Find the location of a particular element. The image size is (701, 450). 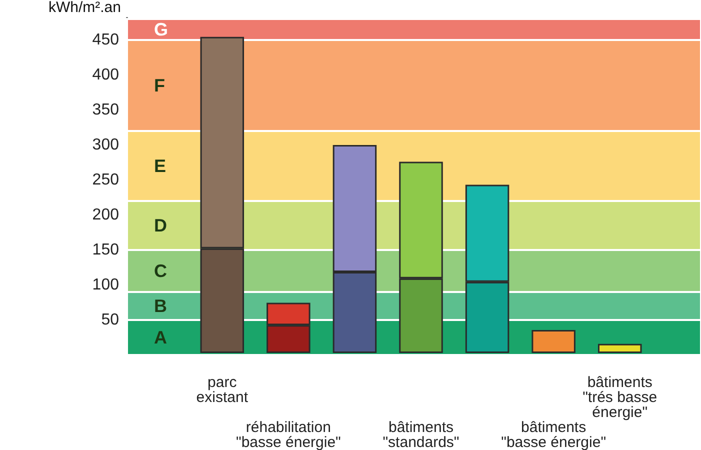

y-tick-label: 300 is located at coordinates (106, 145).